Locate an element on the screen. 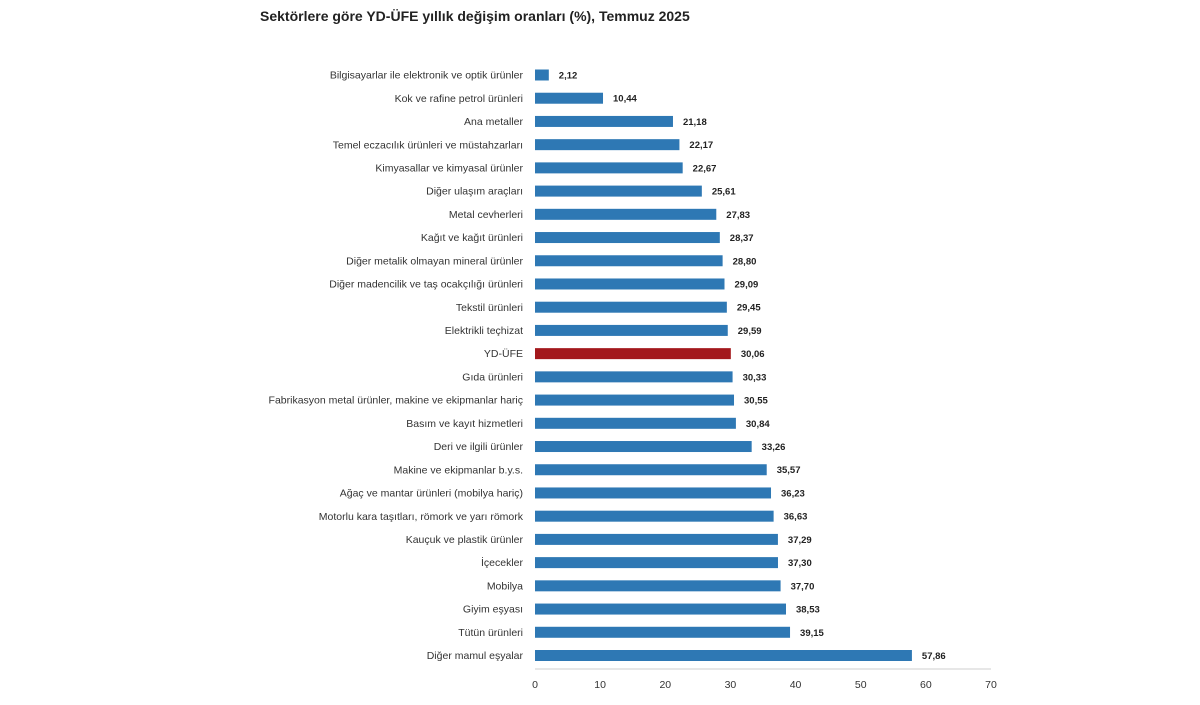 Image resolution: width=1200 pixels, height=705 pixels. value-label: 33,26 is located at coordinates (774, 447).